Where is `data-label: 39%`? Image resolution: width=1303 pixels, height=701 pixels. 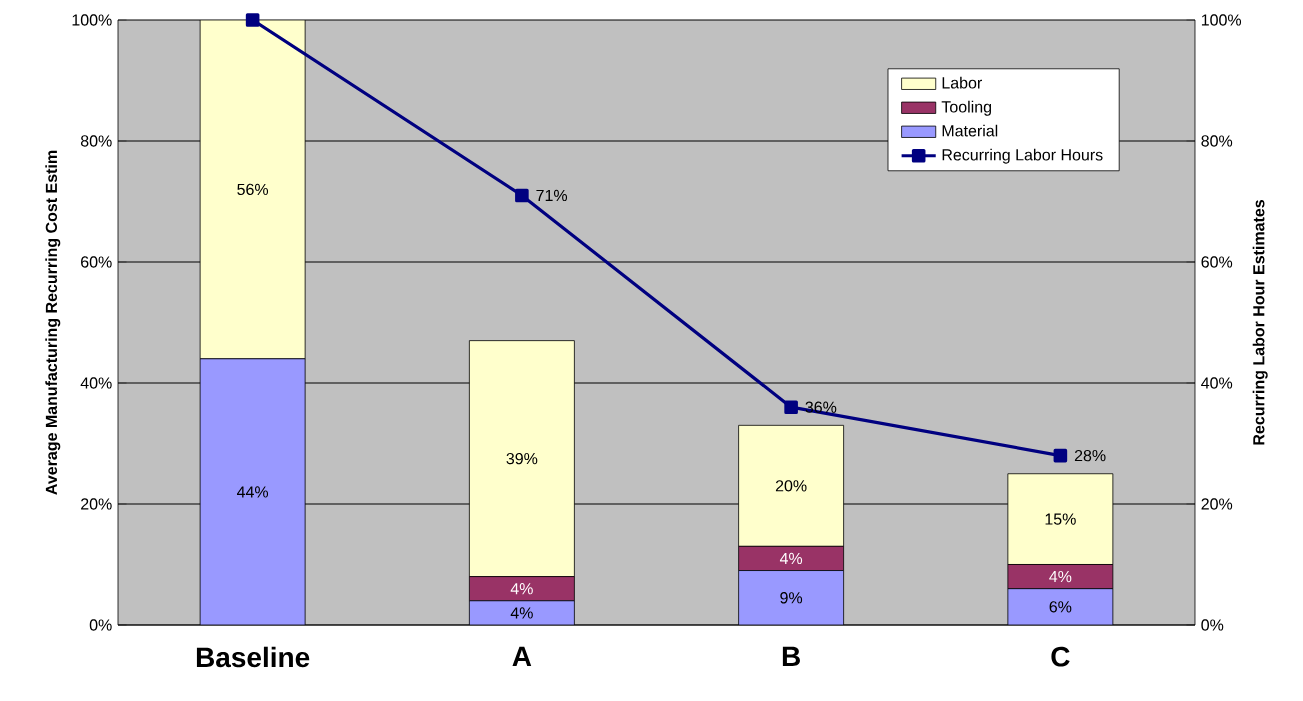 data-label: 39% is located at coordinates (522, 458).